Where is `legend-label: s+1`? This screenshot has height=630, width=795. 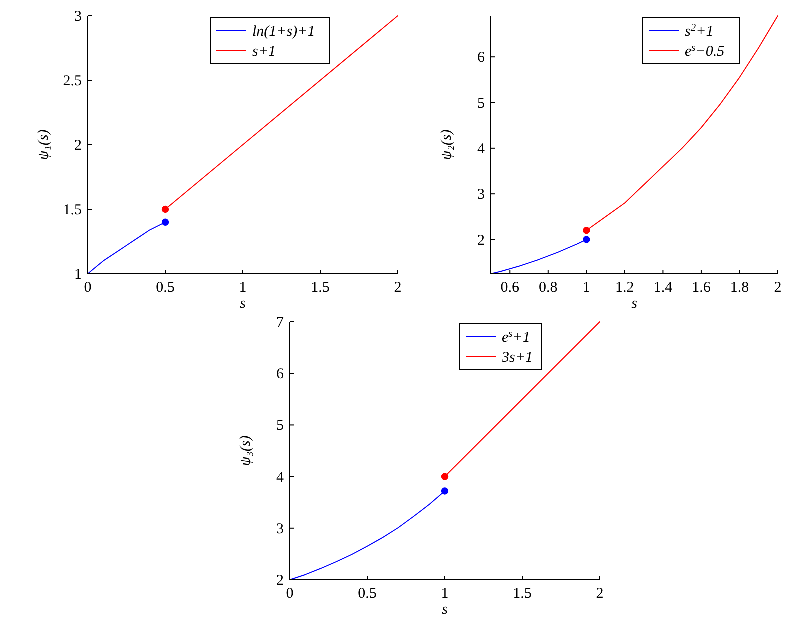 legend-label: s+1 is located at coordinates (264, 52).